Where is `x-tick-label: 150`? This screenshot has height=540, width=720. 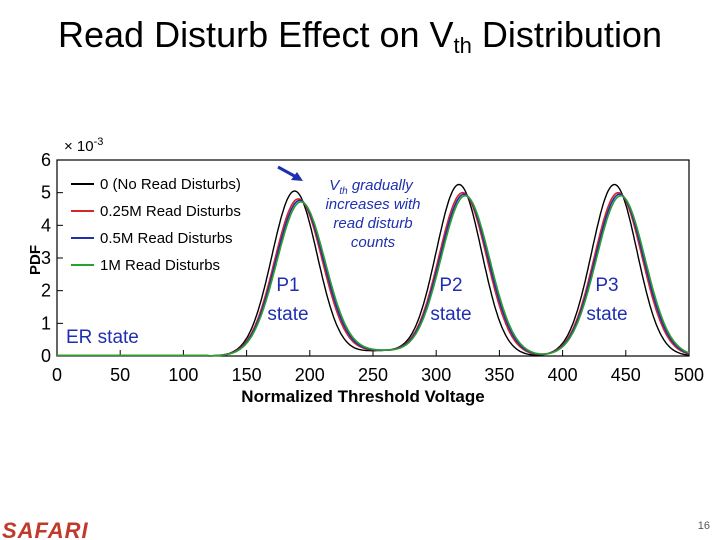 x-tick-label: 150 is located at coordinates (247, 375).